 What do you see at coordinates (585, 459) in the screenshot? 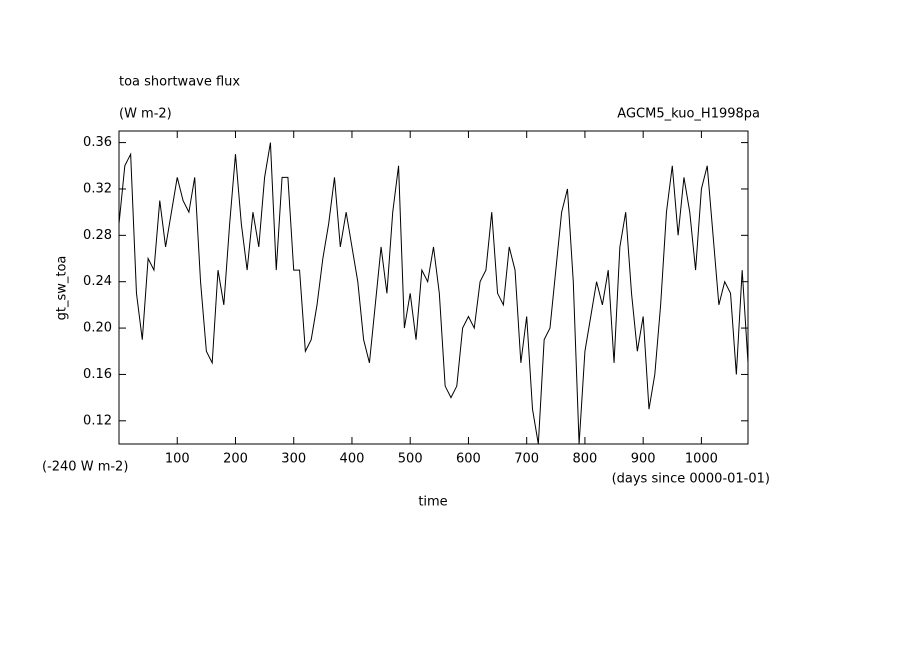
I see `x-tick-label: 800` at bounding box center [585, 459].